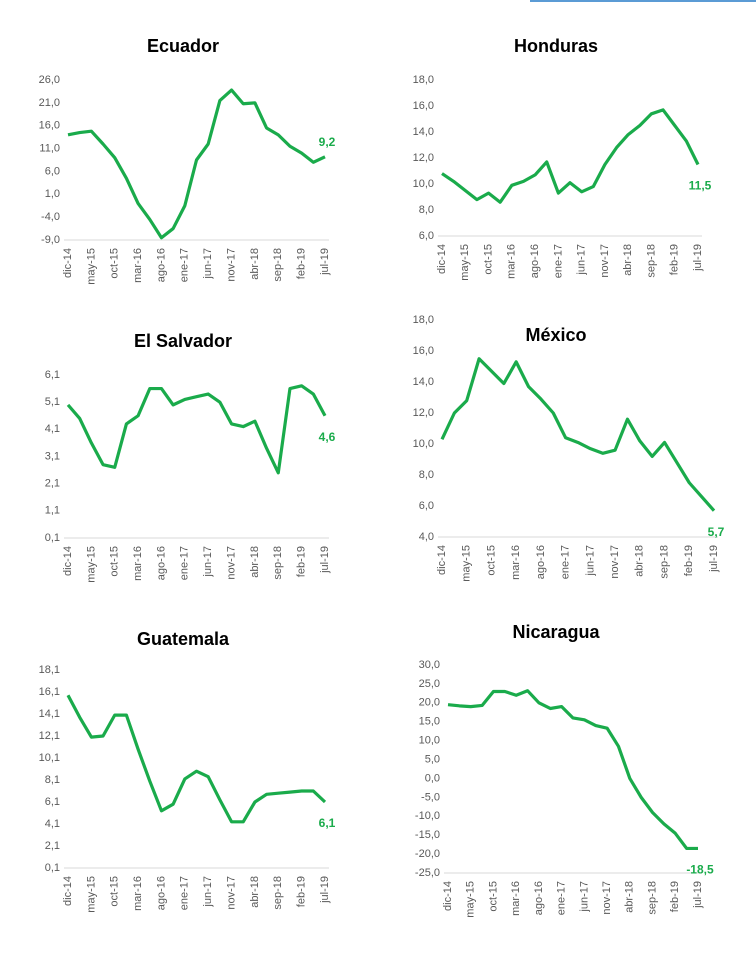 Image resolution: width=756 pixels, height=960 pixels. Describe the element at coordinates (700, 186) in the screenshot. I see `value-label: 11,5` at that location.